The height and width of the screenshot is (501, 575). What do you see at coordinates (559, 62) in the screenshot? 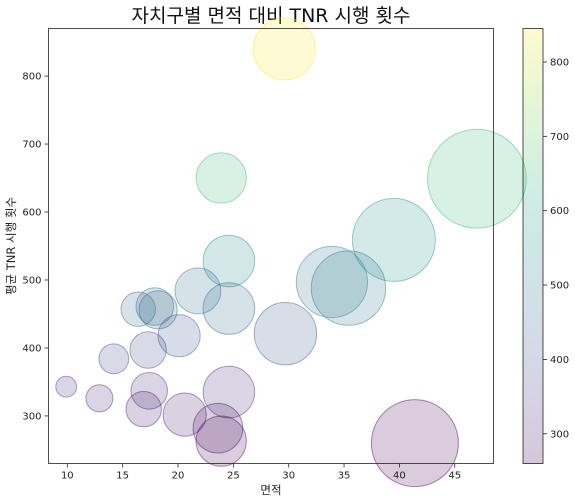
I see `colorbar-tick-label: 800` at bounding box center [559, 62].